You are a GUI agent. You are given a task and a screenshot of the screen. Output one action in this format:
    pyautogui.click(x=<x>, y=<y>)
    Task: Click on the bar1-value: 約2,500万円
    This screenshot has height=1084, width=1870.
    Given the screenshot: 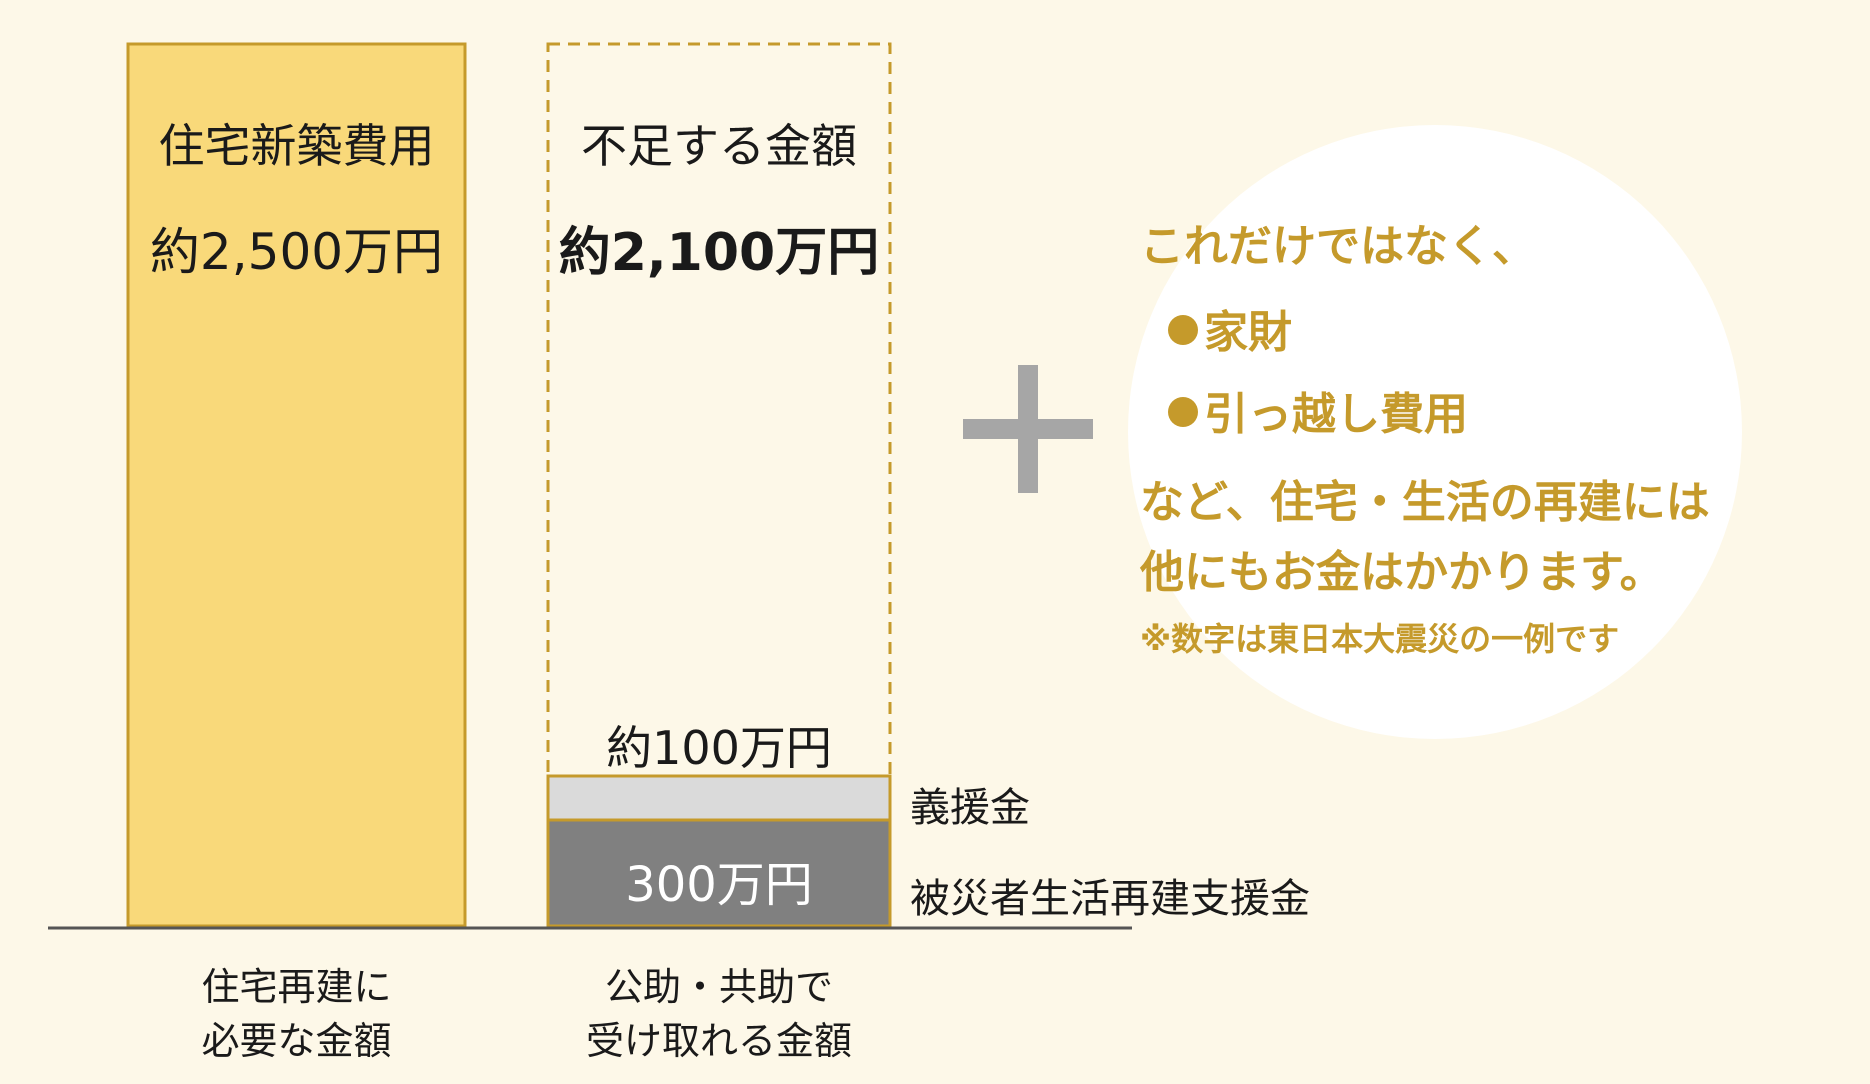 What is the action you would take?
    pyautogui.click(x=296, y=252)
    